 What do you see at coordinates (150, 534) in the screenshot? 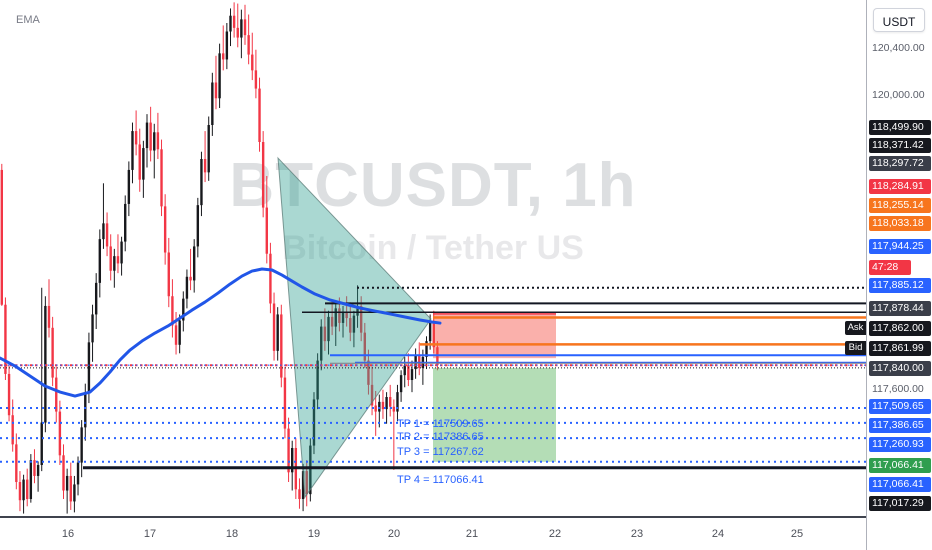
I see `time-axis-label: 17` at bounding box center [150, 534].